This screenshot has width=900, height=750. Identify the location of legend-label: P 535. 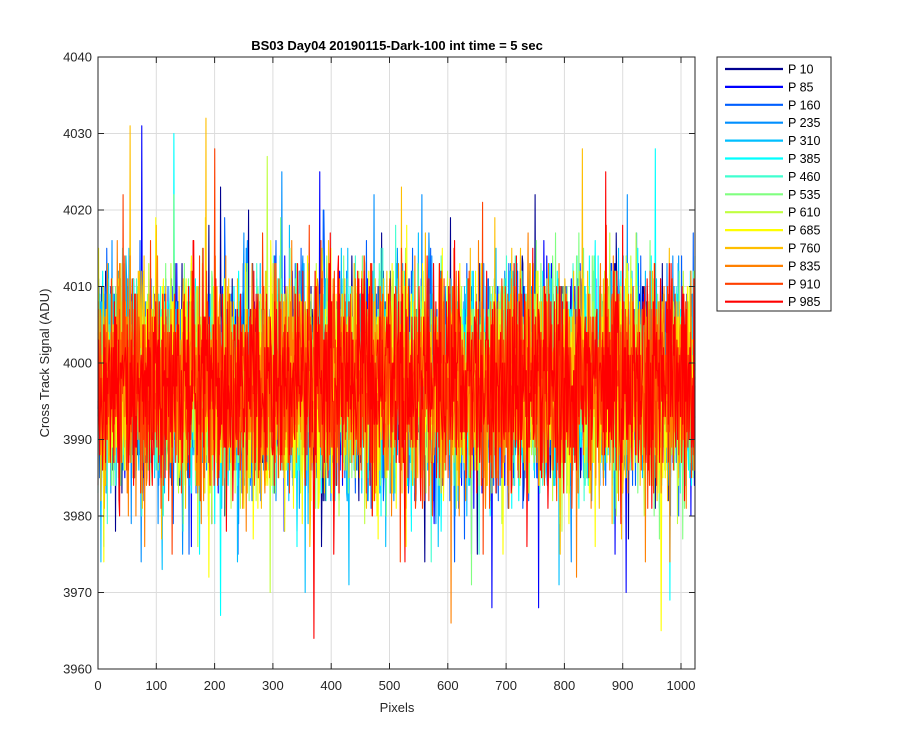
(804, 195).